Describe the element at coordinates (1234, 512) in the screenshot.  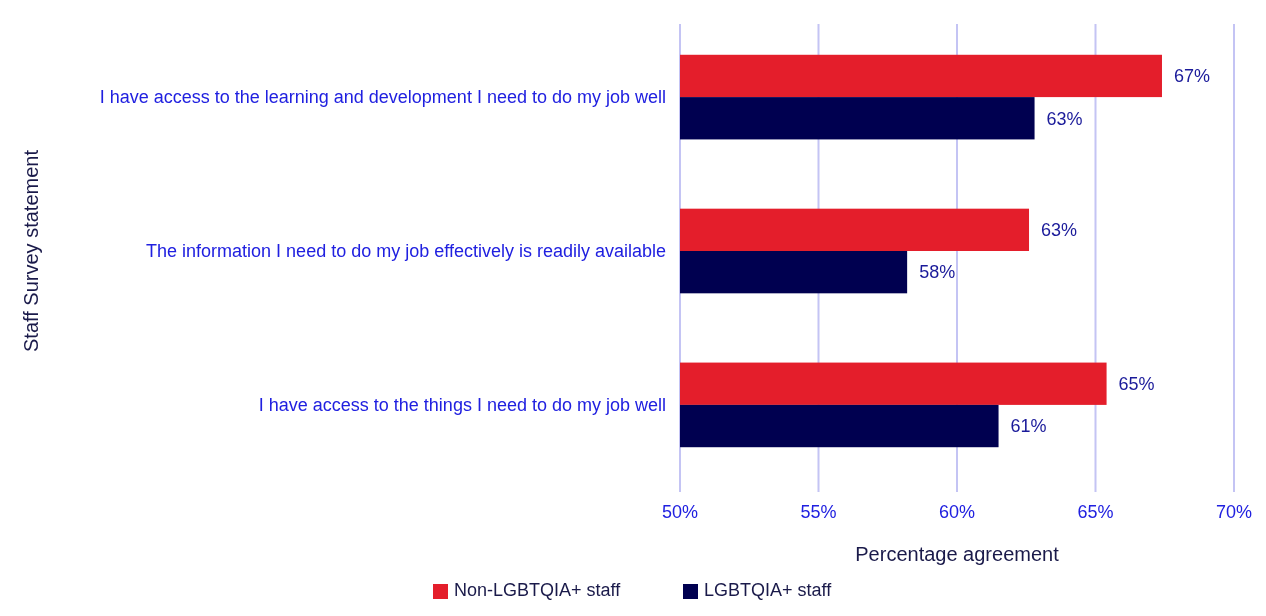
I see `x-tick-label: 70%` at that location.